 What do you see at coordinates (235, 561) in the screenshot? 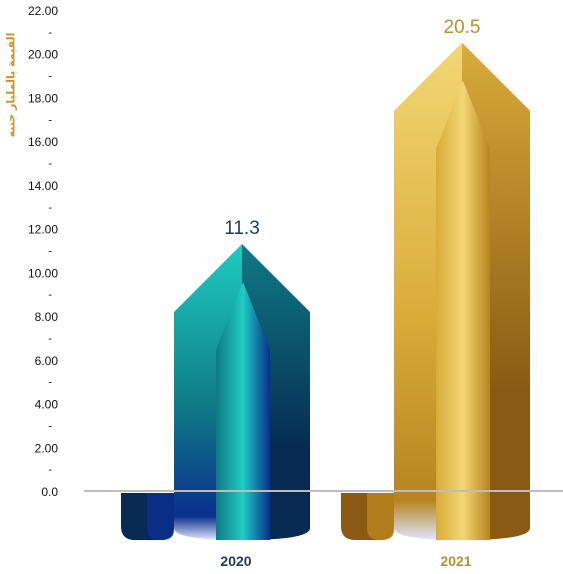
I see `x-category-label: 2020` at bounding box center [235, 561].